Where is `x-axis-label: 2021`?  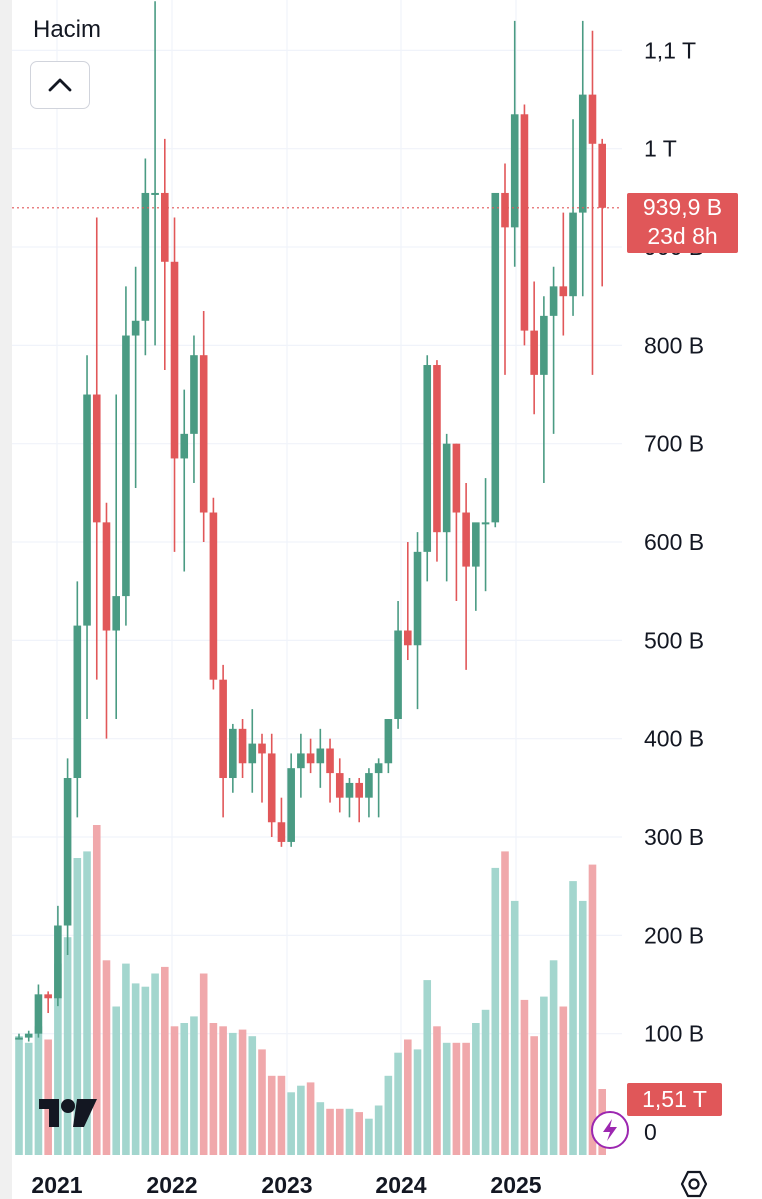 x-axis-label: 2021 is located at coordinates (56, 1185).